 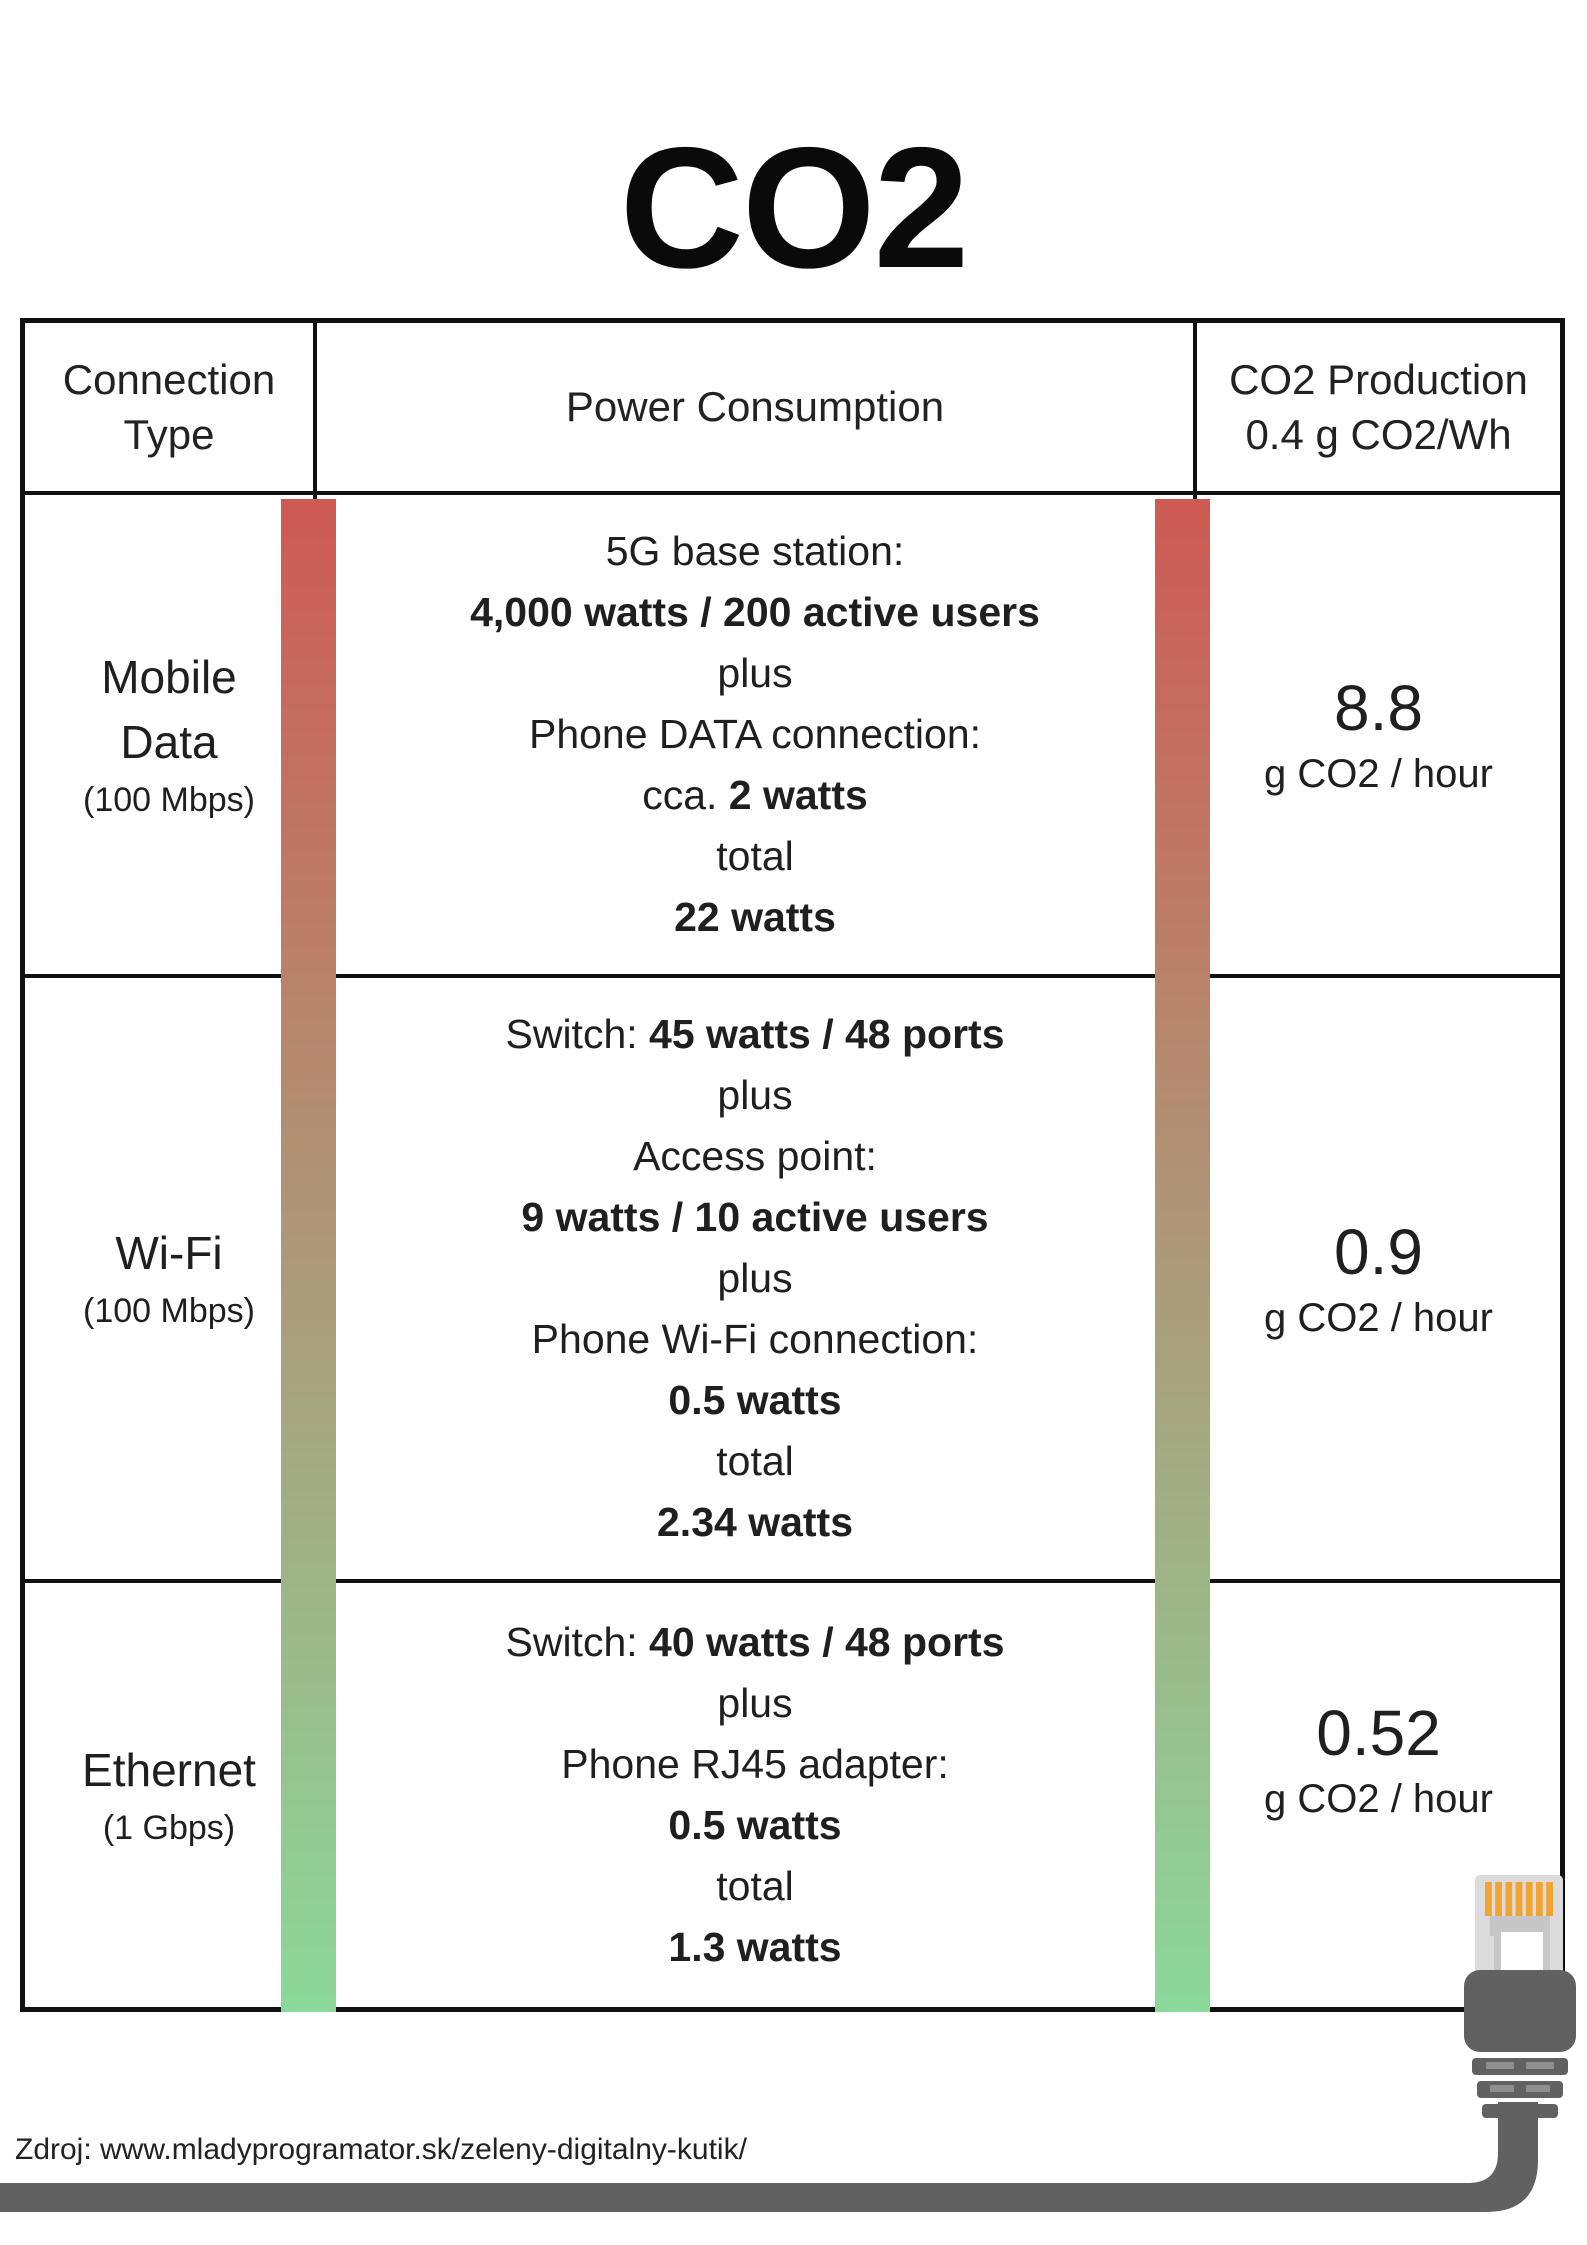 I want to click on connection-cell-ethernet: Ethernet (1 Gbps), so click(x=169, y=1795).